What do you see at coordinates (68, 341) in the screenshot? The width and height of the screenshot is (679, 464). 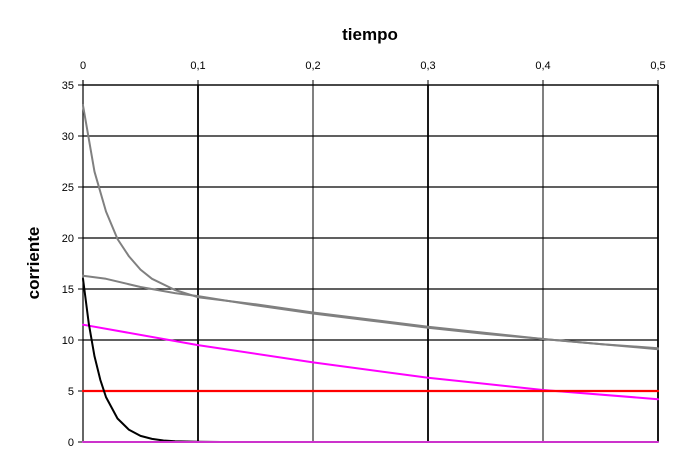 I see `y-tick-label: 10` at bounding box center [68, 341].